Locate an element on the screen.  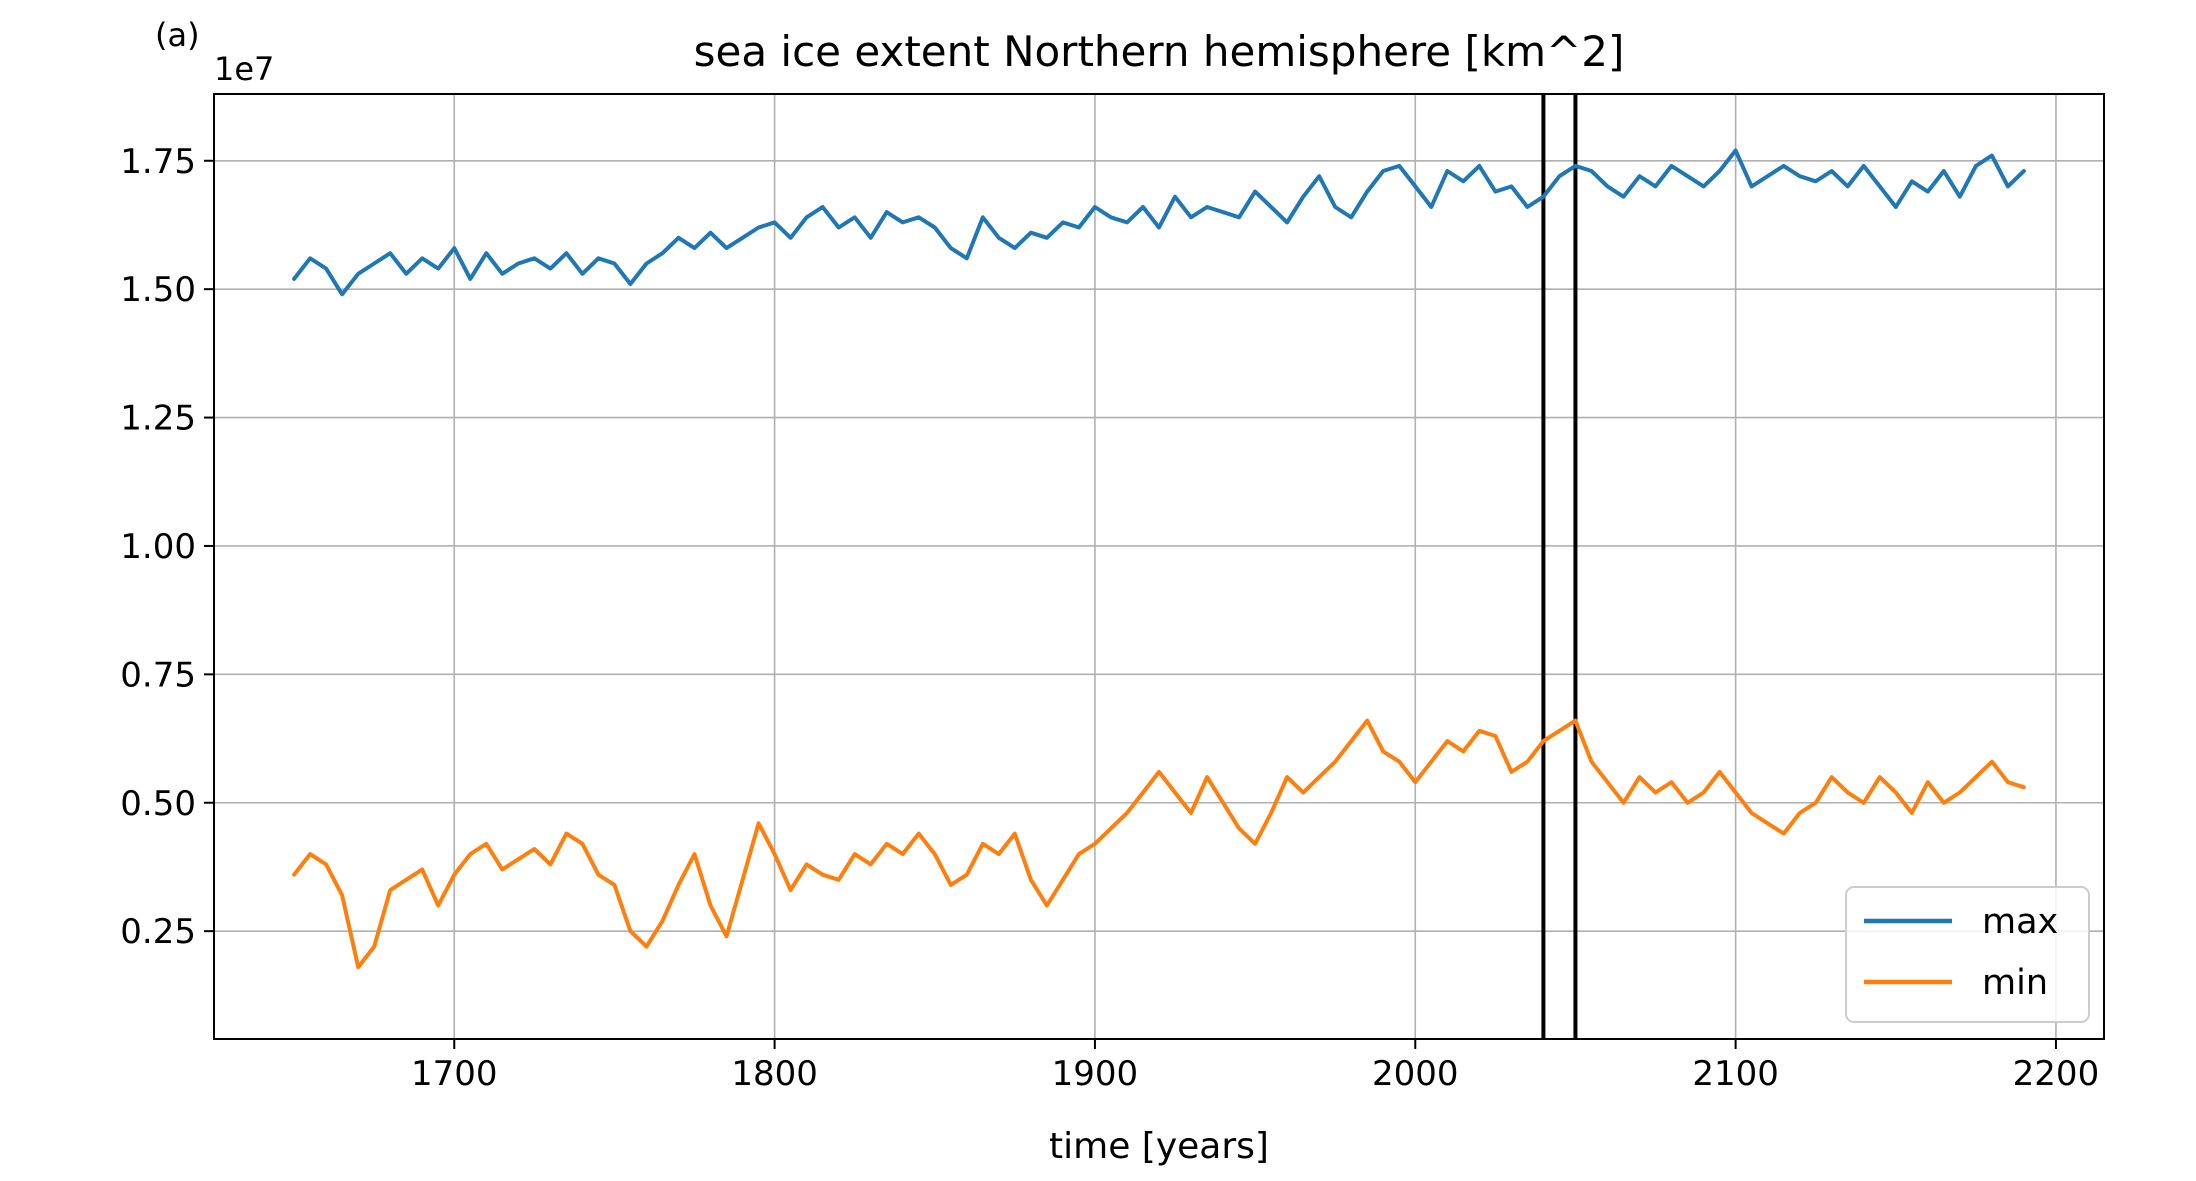
x-tick-label: 2200 is located at coordinates (2056, 1074).